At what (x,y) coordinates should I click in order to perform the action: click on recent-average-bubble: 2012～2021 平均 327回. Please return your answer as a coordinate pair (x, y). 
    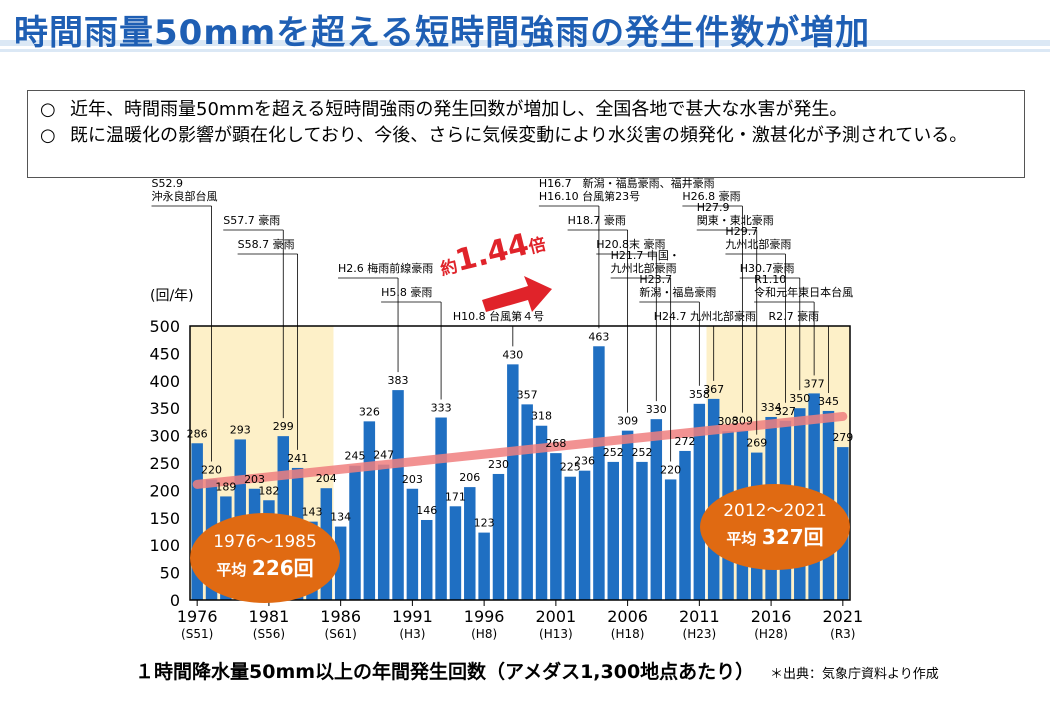
    Looking at the image, I should click on (775, 527).